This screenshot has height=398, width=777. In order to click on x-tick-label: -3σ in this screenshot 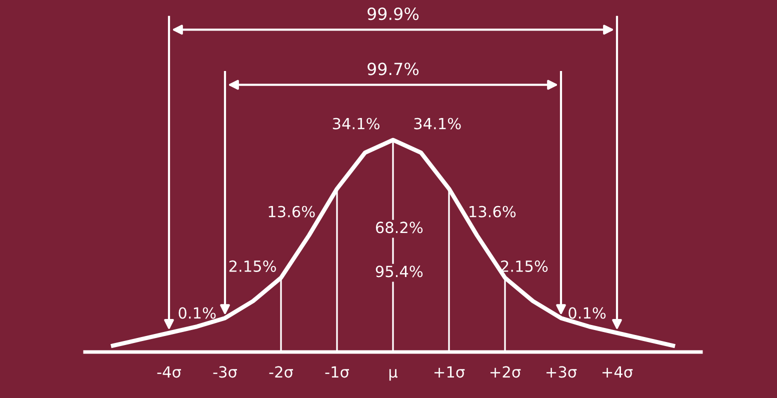, I will do `click(225, 372)`.